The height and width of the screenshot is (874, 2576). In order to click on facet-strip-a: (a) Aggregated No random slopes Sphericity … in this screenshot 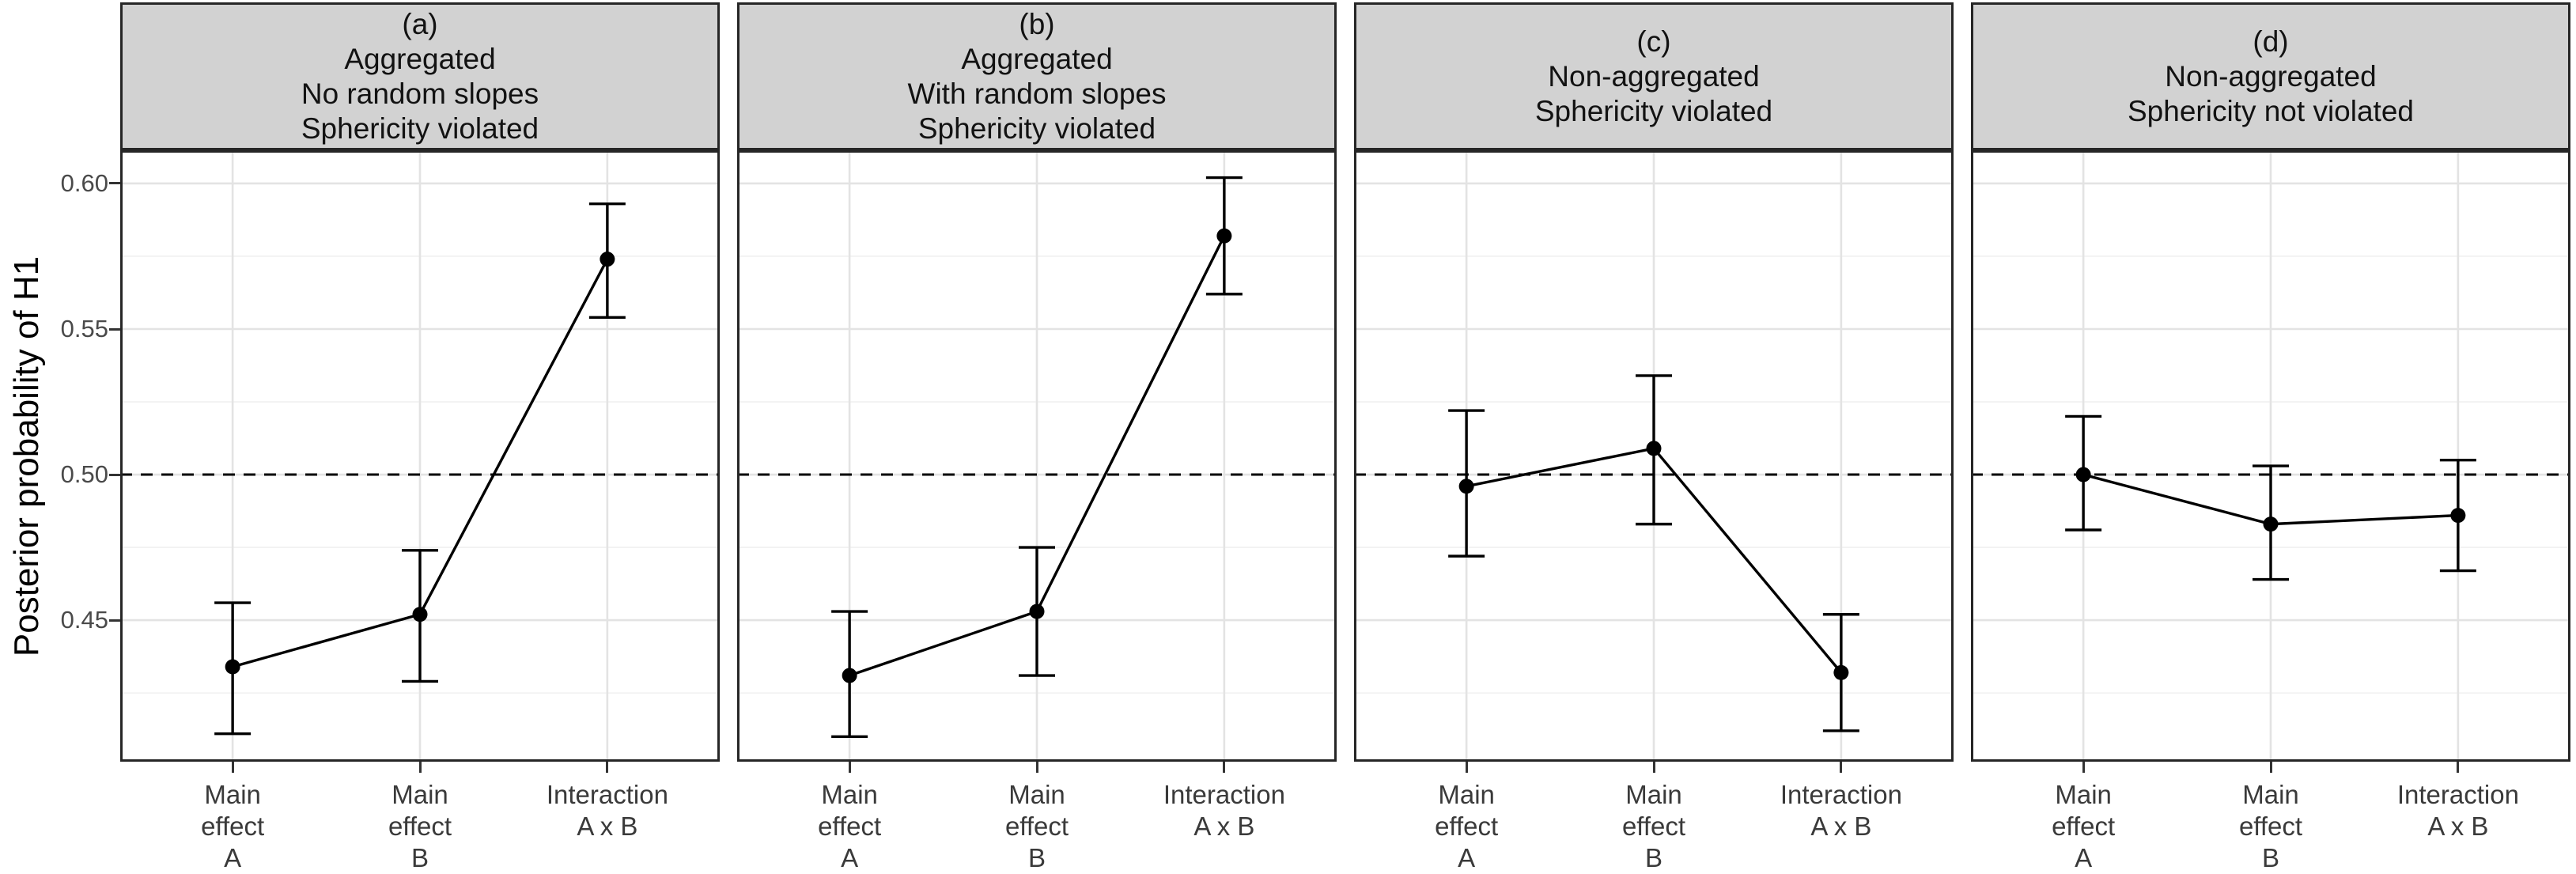, I will do `click(420, 76)`.